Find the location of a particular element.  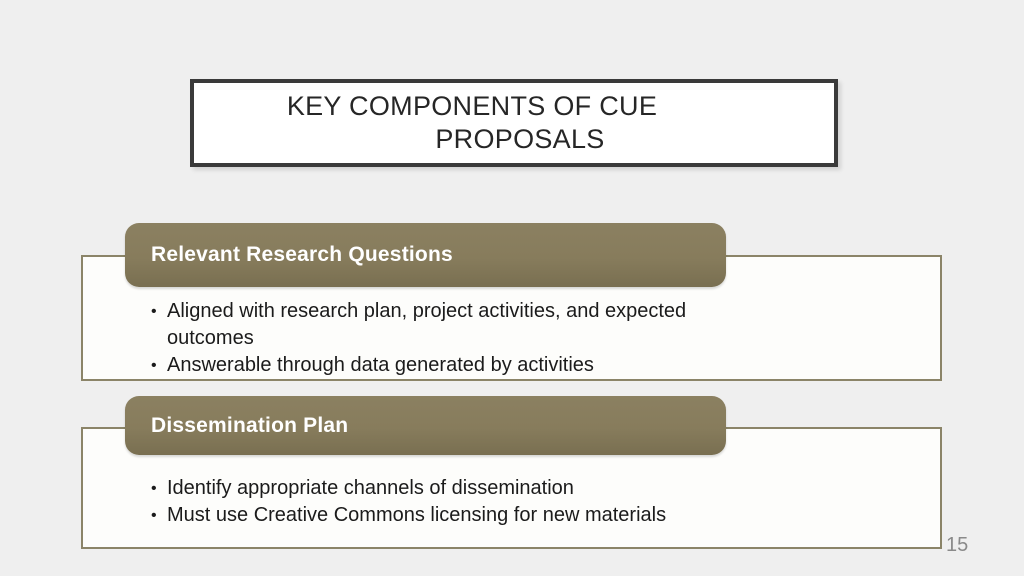

page-number: 15 is located at coordinates (957, 545).